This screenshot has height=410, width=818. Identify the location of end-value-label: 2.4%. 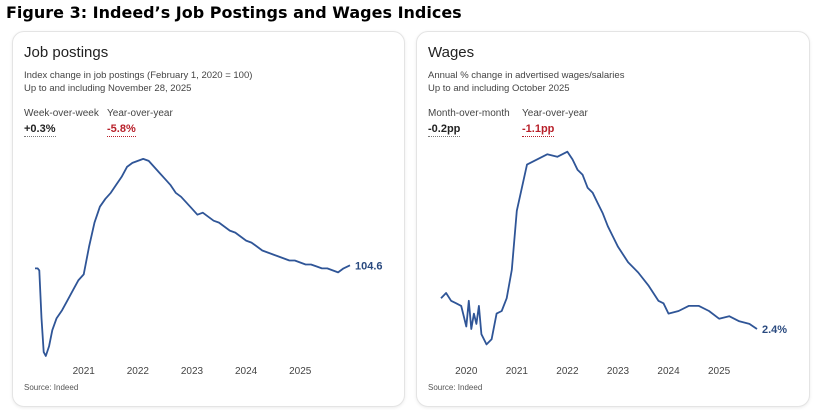
(774, 330).